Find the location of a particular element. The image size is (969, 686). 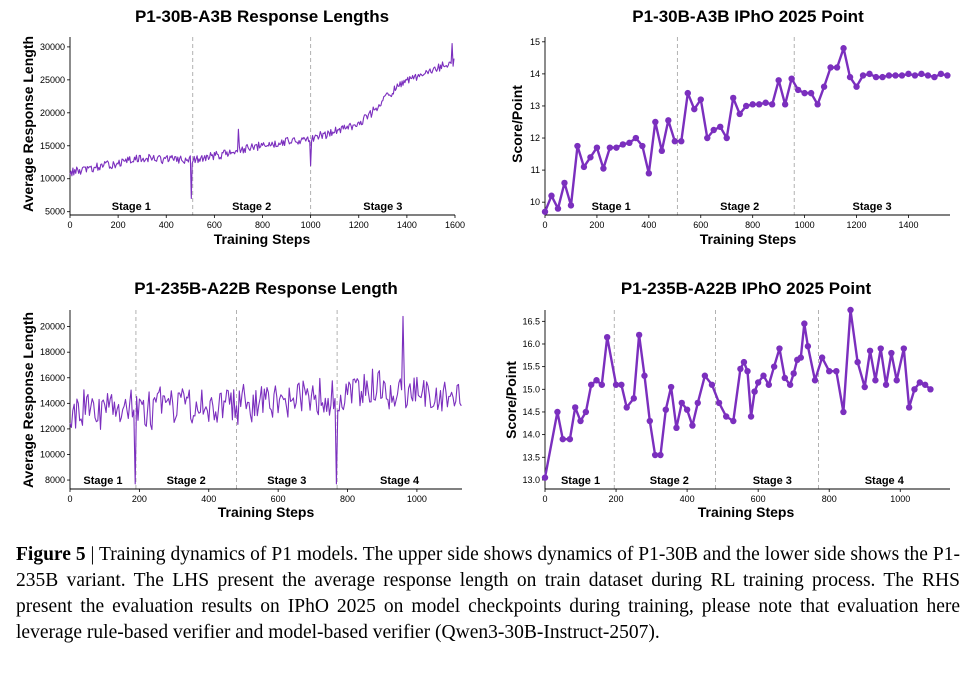

x-tick-label: 0 is located at coordinates (69, 499).